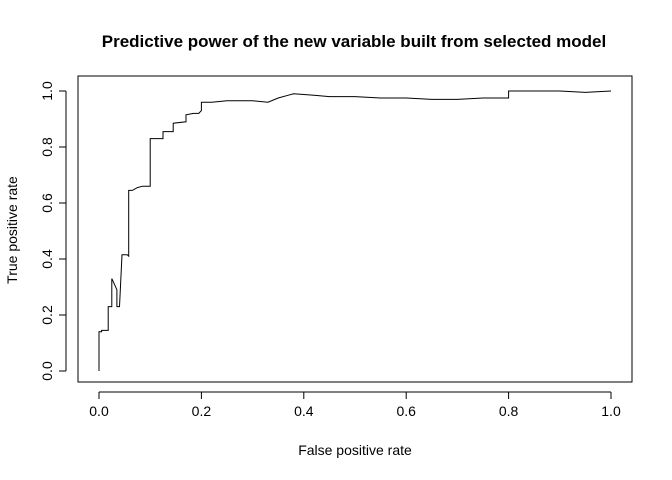 The width and height of the screenshot is (672, 480). What do you see at coordinates (202, 411) in the screenshot?
I see `x-tick-label: 0.2` at bounding box center [202, 411].